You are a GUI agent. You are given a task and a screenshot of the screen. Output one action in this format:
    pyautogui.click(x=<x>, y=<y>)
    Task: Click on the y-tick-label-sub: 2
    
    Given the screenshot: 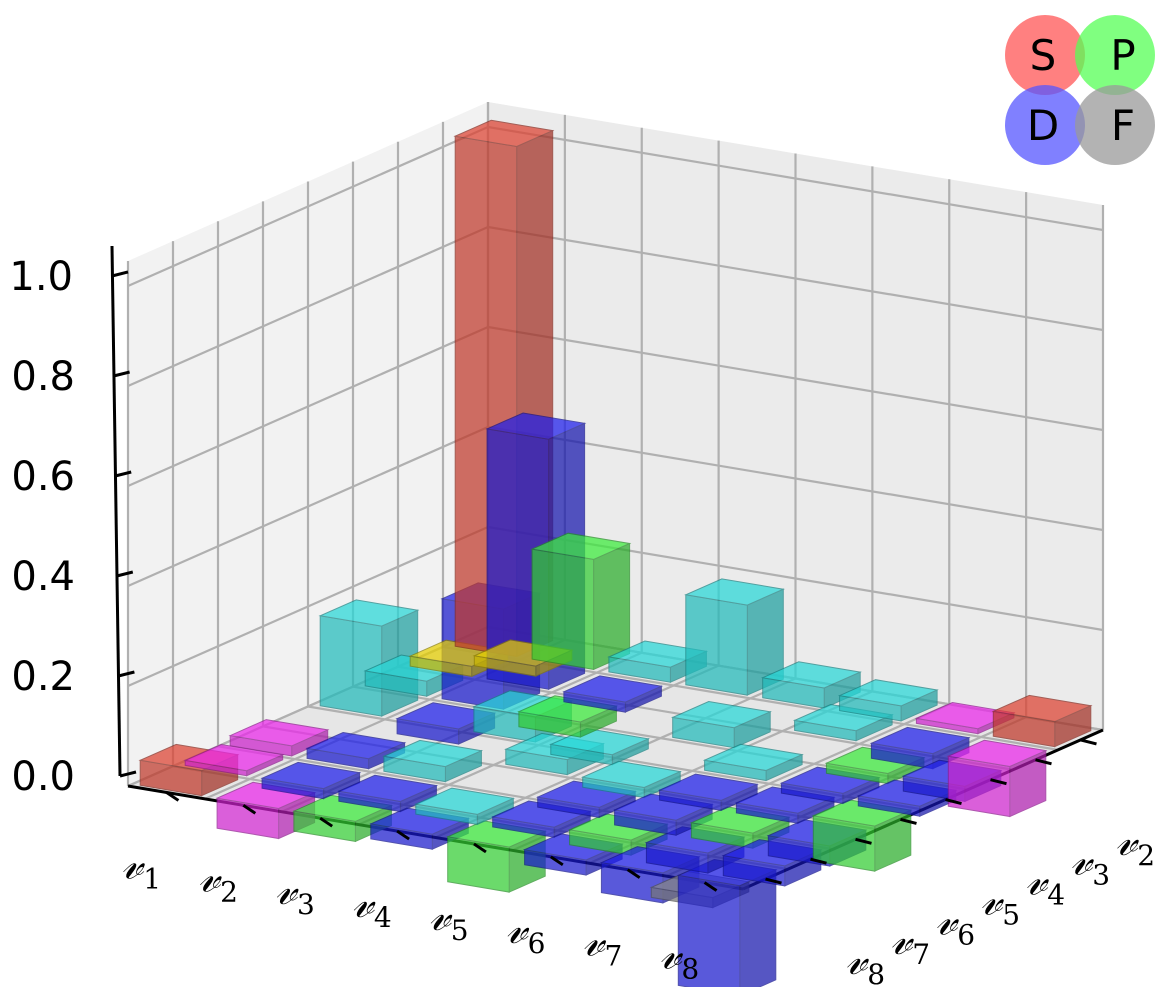 What is the action you would take?
    pyautogui.click(x=1146, y=855)
    